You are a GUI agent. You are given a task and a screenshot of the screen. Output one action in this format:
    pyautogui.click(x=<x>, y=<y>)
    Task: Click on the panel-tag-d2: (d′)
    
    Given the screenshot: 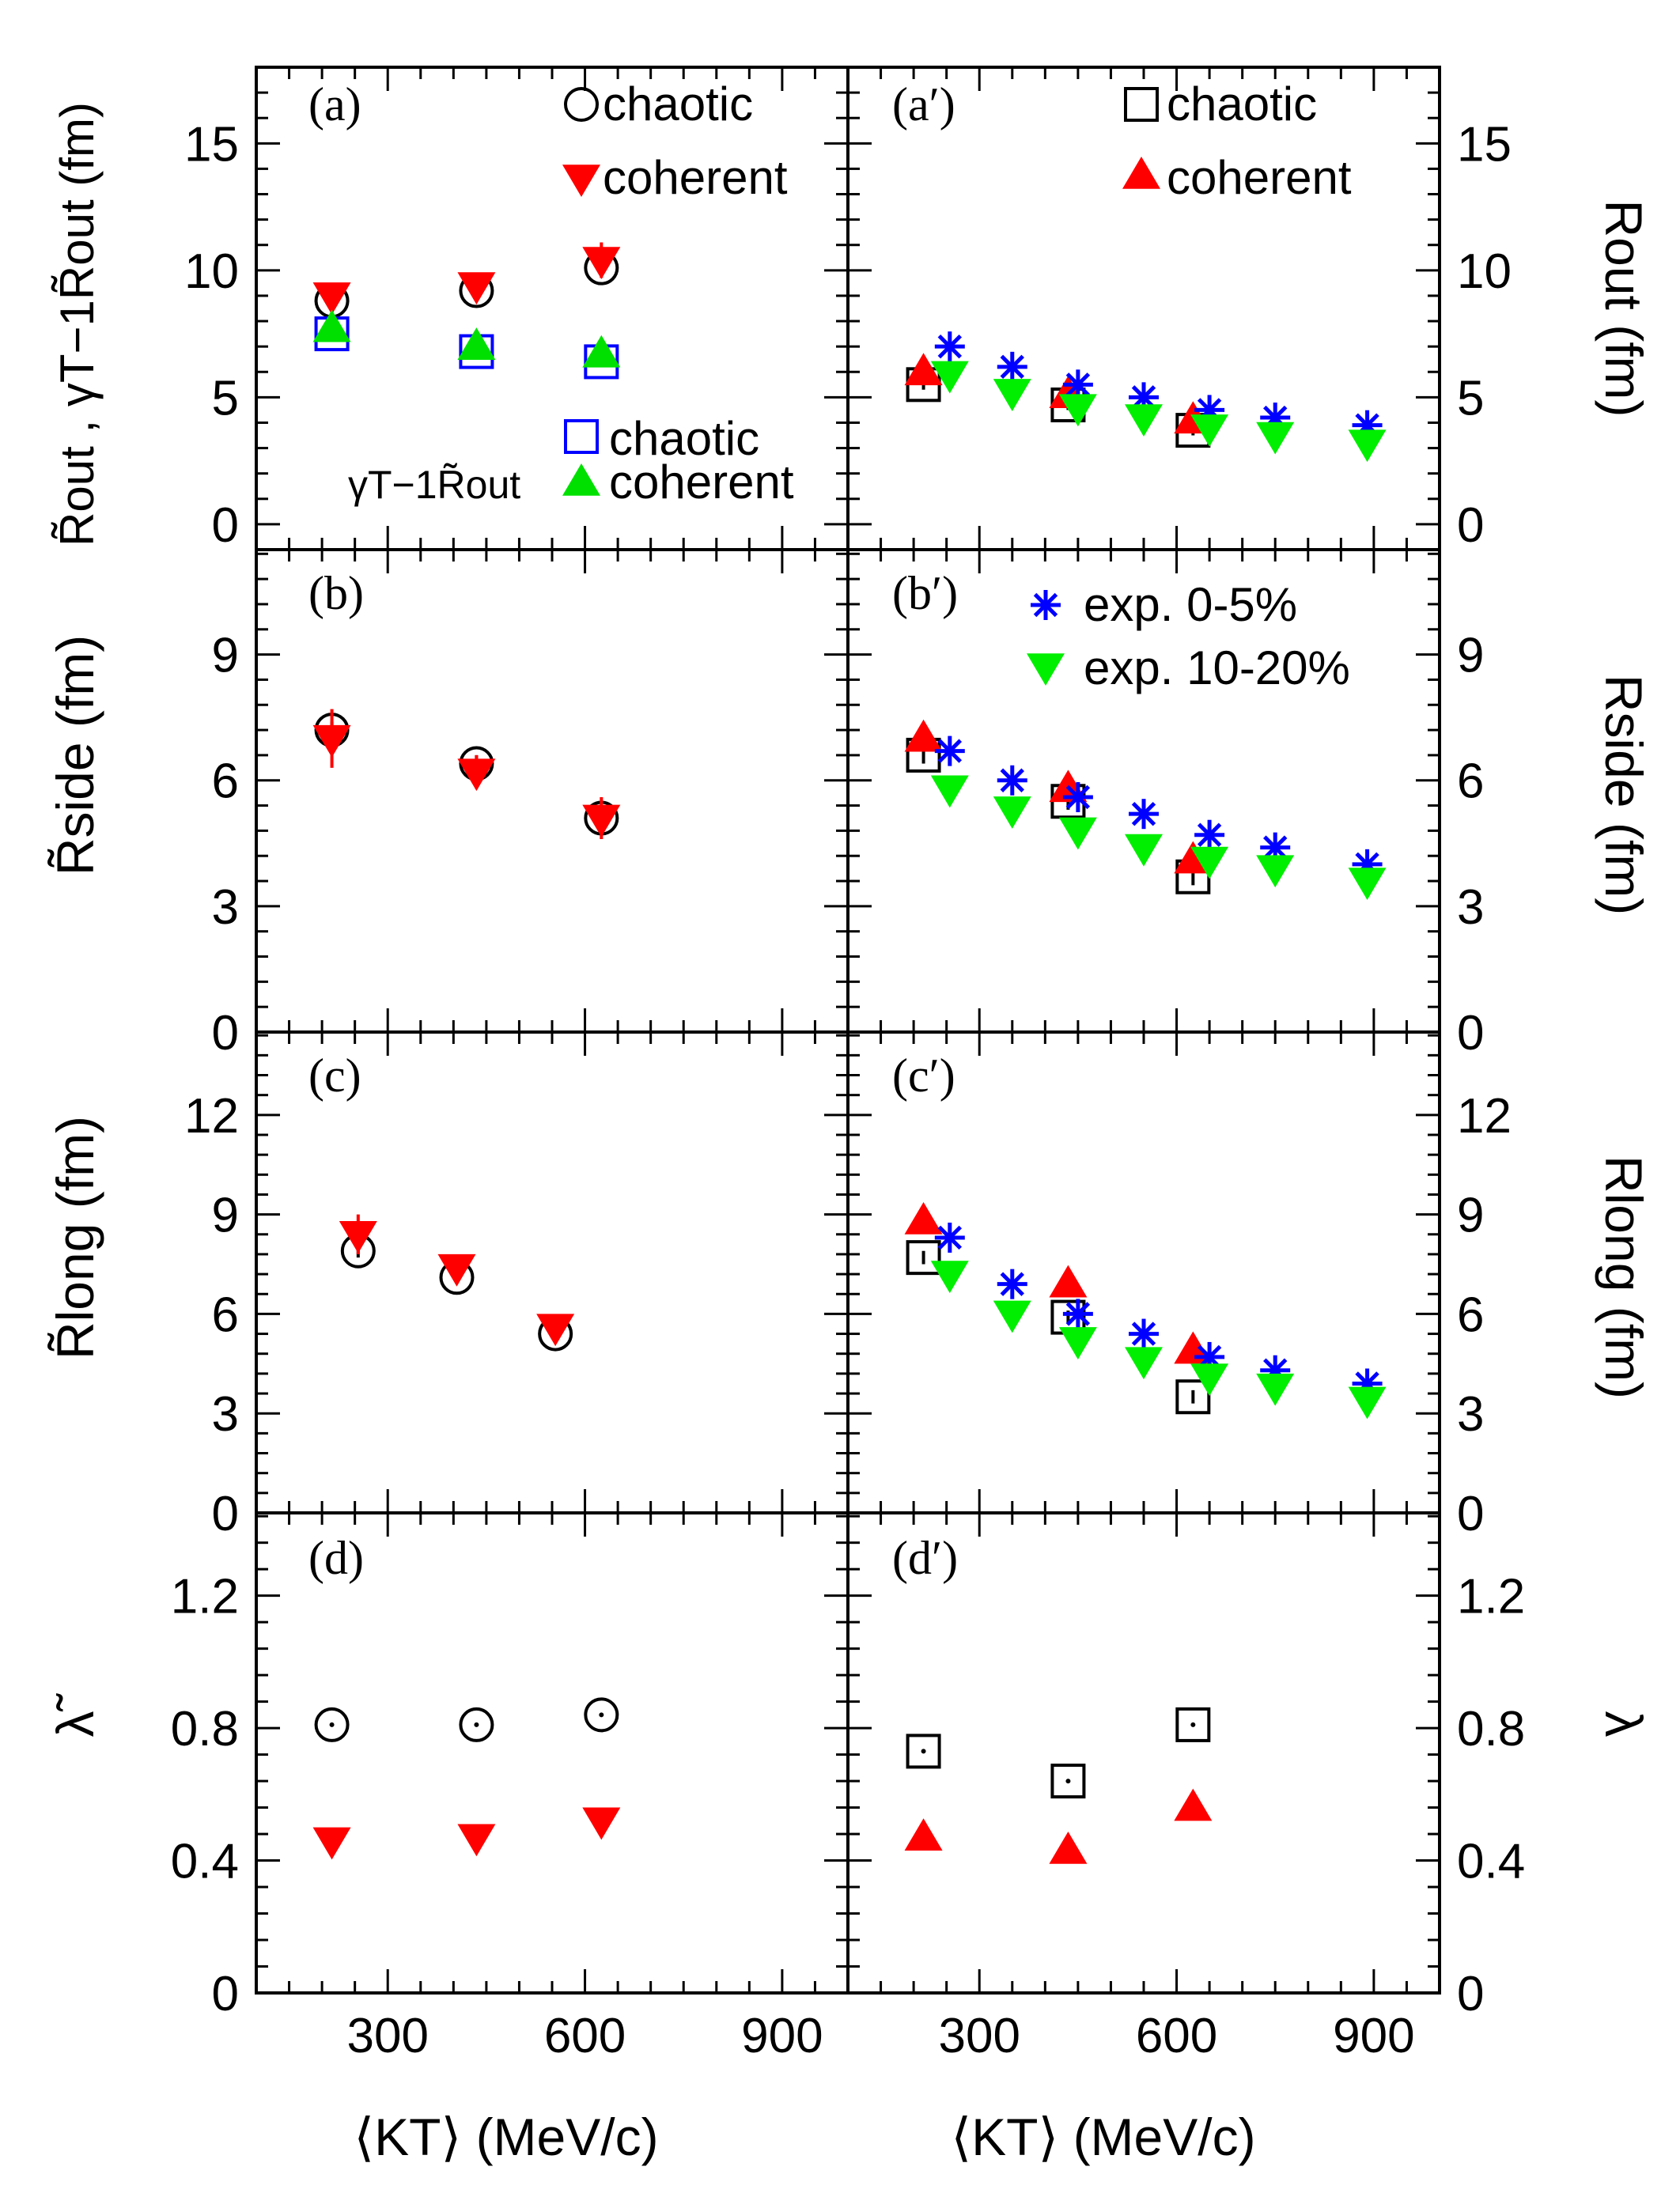 What is the action you would take?
    pyautogui.click(x=925, y=1558)
    